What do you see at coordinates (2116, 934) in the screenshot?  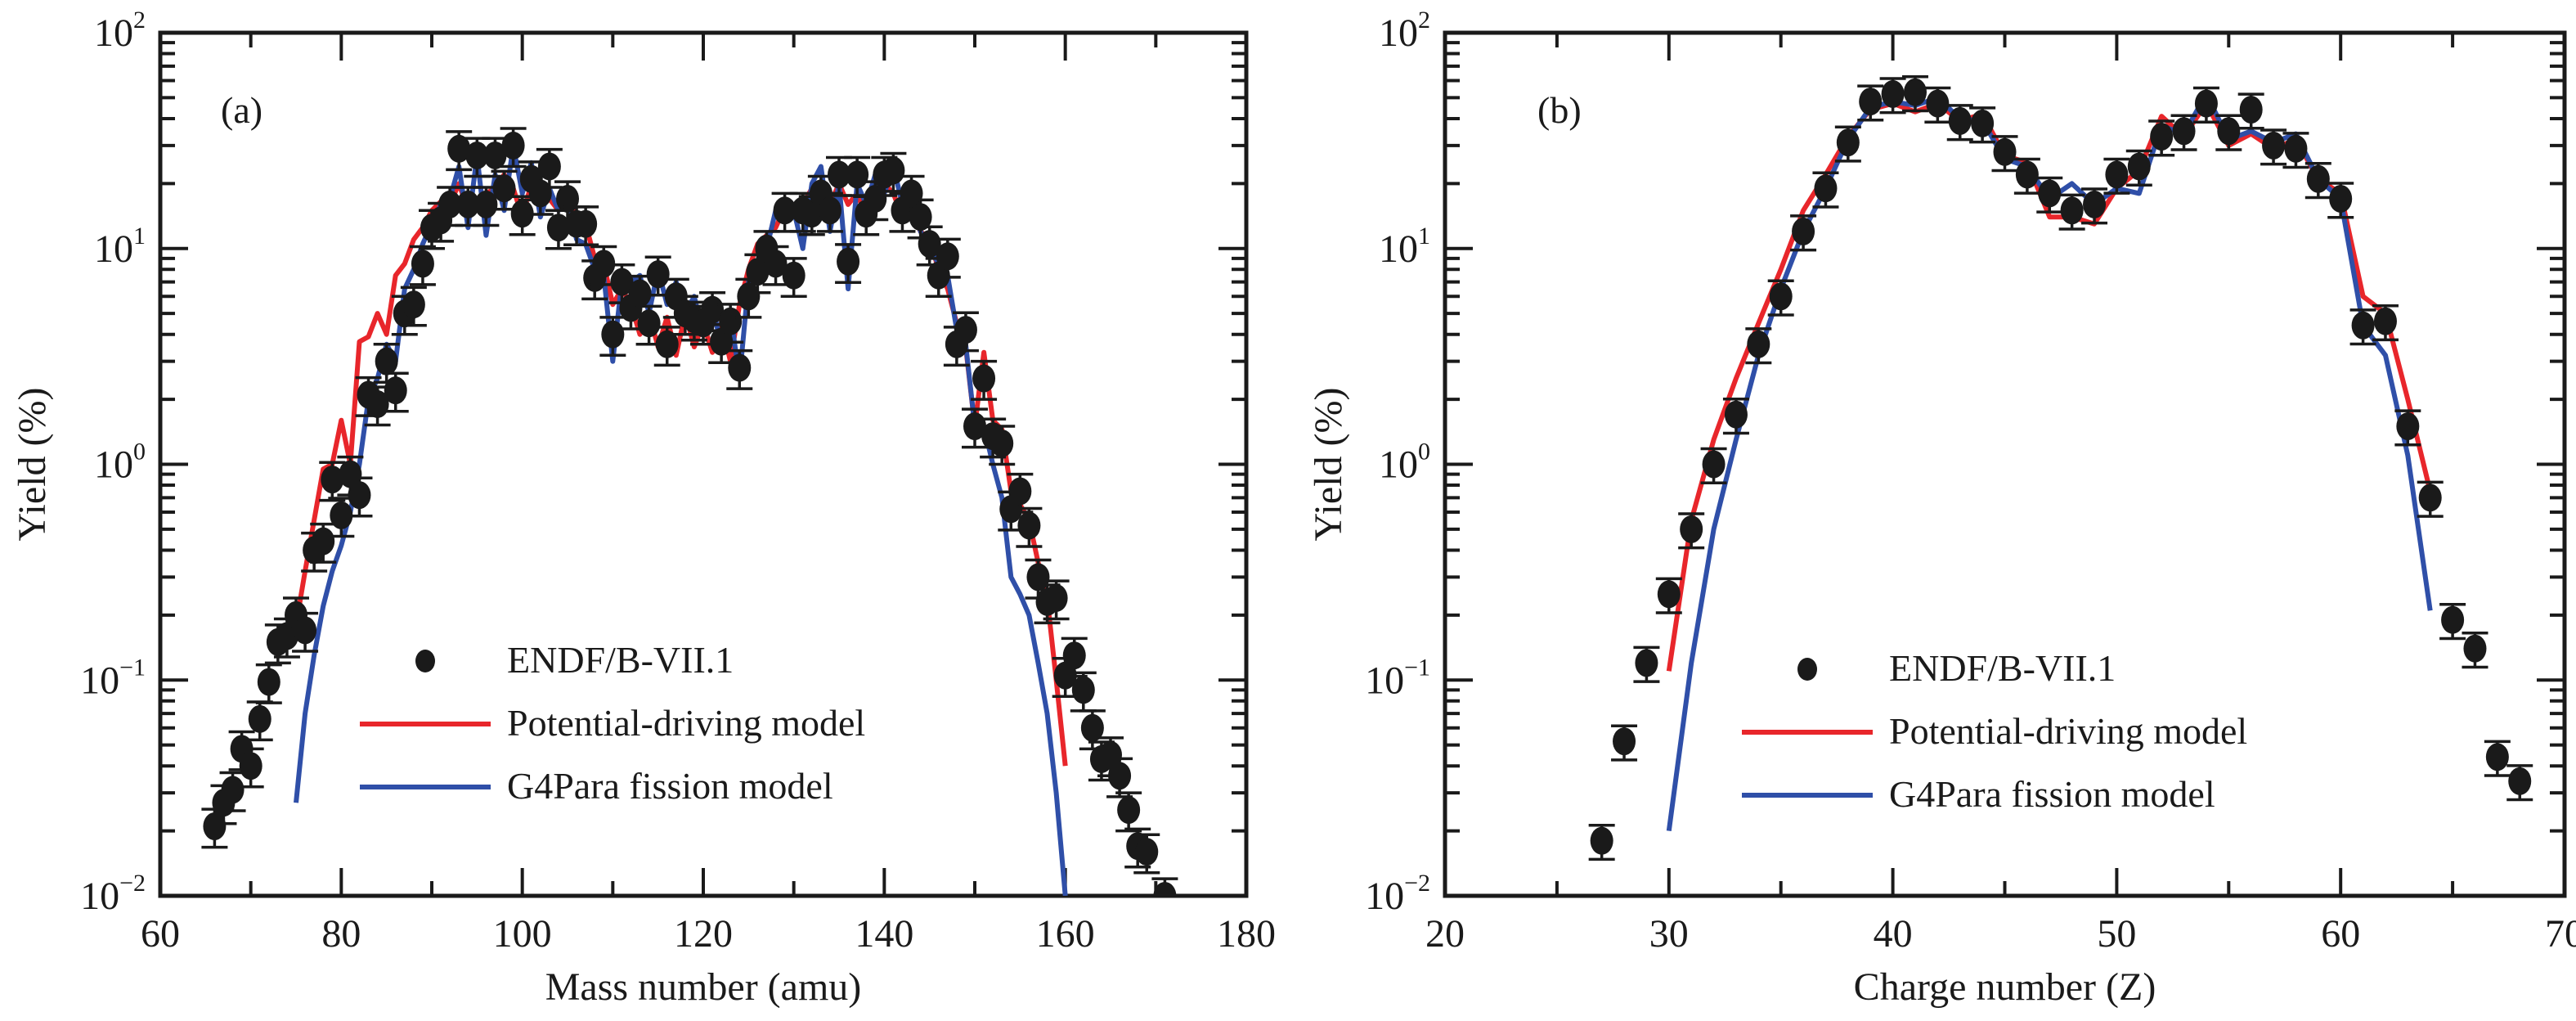 I see `x-tick-label: 50` at bounding box center [2116, 934].